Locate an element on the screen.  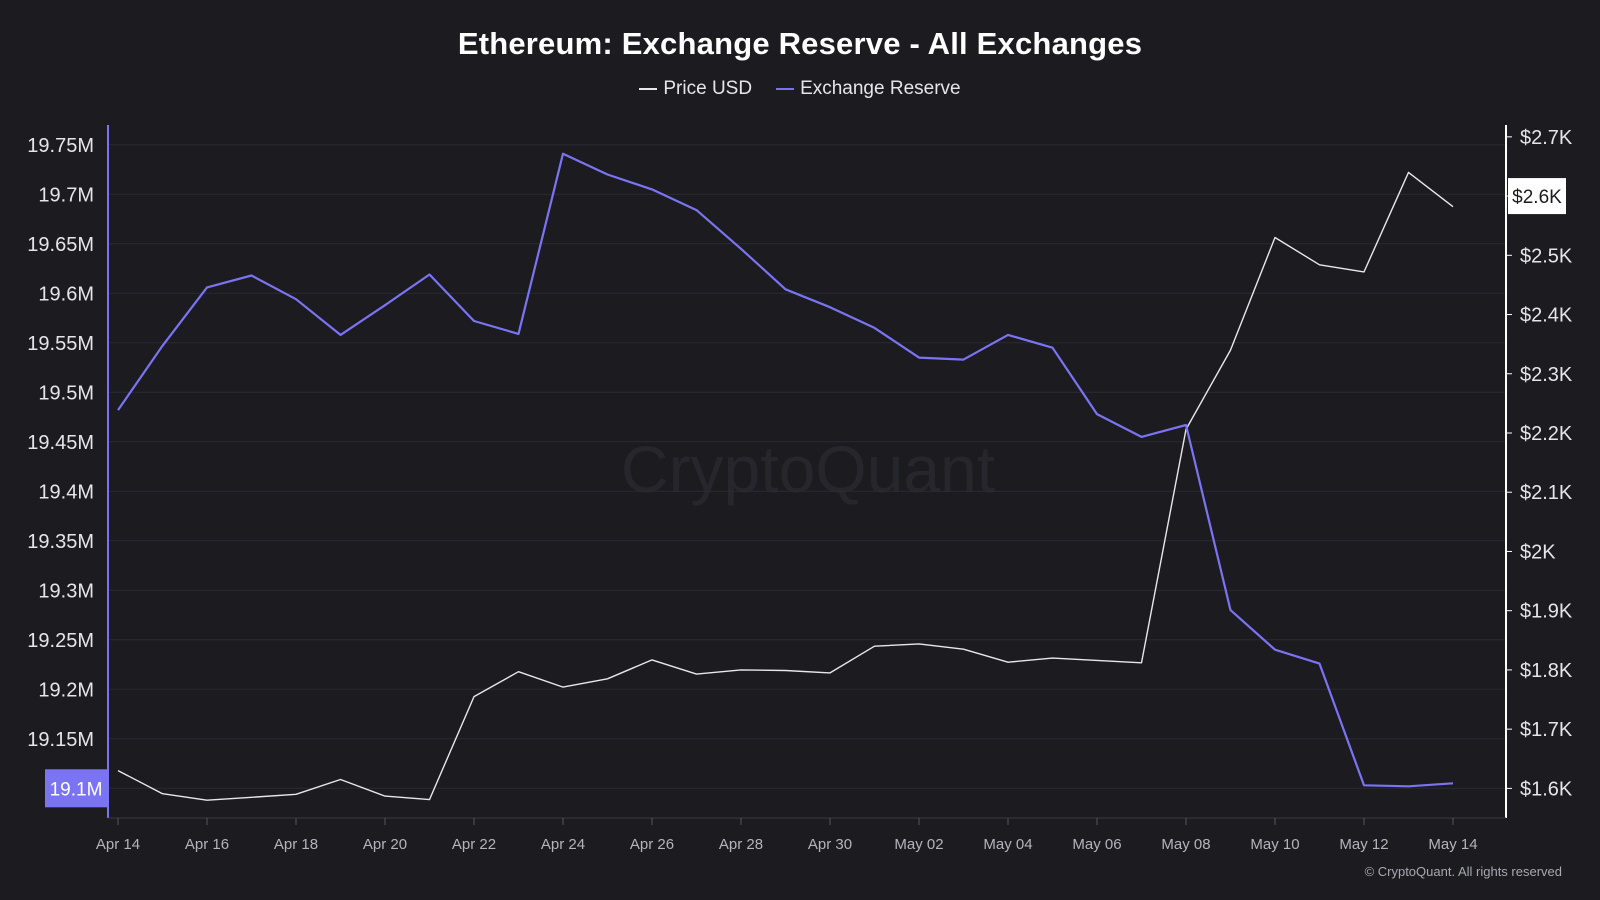
legend-item-price: Price USD is located at coordinates (695, 89).